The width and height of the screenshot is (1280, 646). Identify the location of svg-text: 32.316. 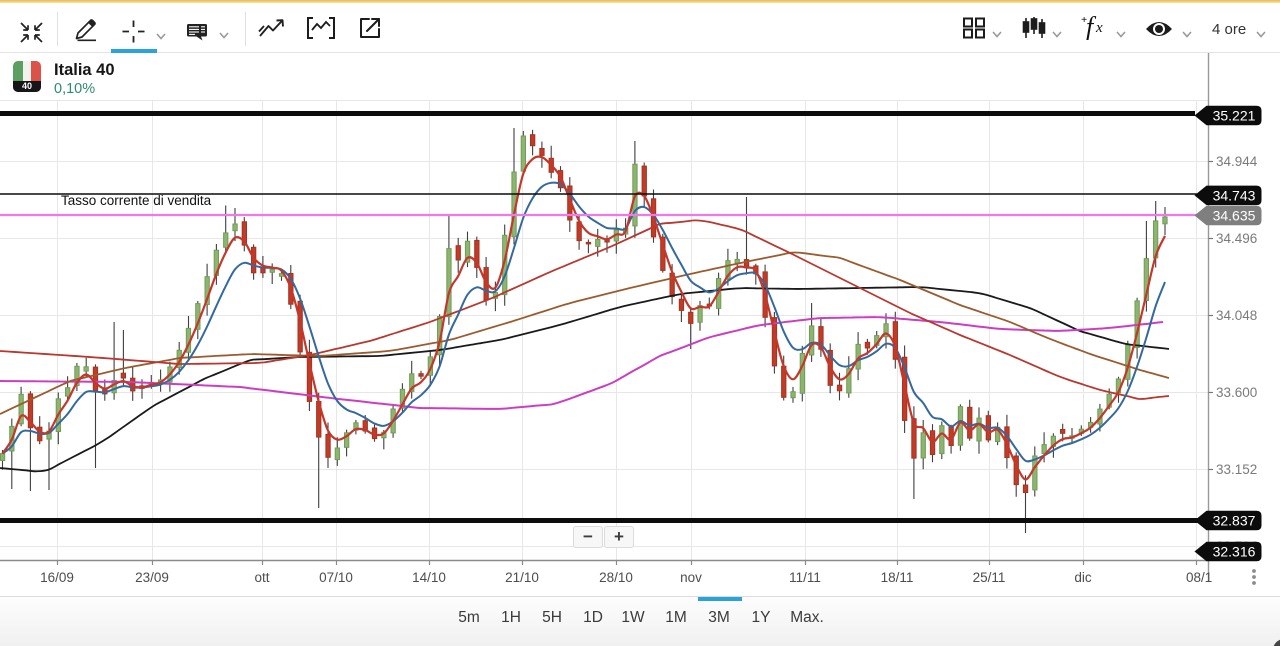
(1234, 552).